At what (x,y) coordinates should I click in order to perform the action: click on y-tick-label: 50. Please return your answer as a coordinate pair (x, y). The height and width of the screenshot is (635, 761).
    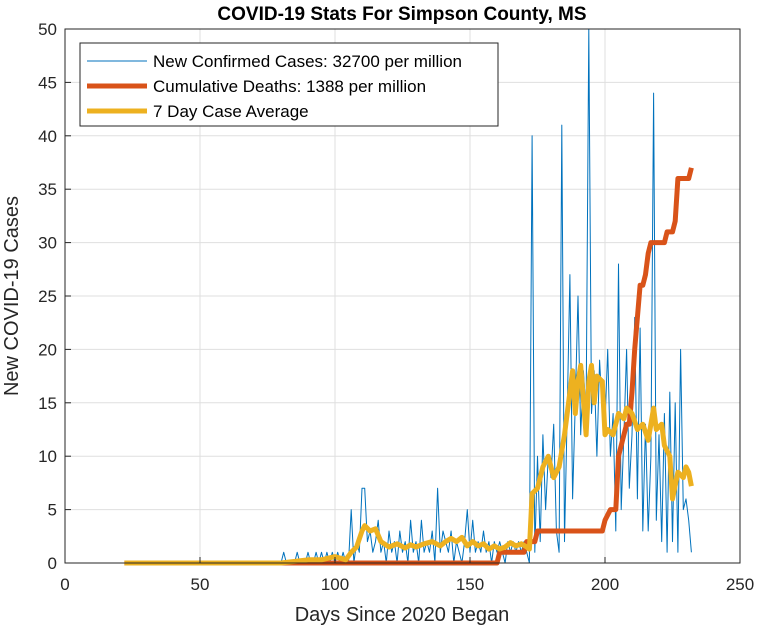
    Looking at the image, I should click on (47, 29).